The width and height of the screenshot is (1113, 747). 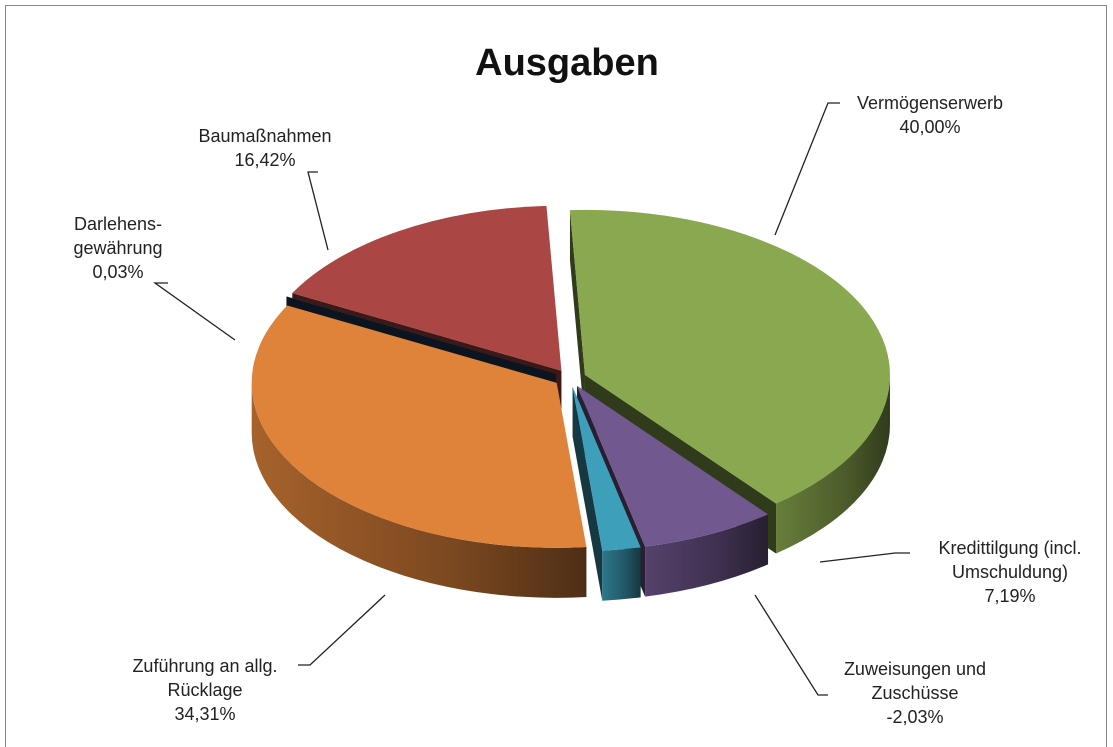 What do you see at coordinates (930, 127) in the screenshot?
I see `value-label: 40,00%` at bounding box center [930, 127].